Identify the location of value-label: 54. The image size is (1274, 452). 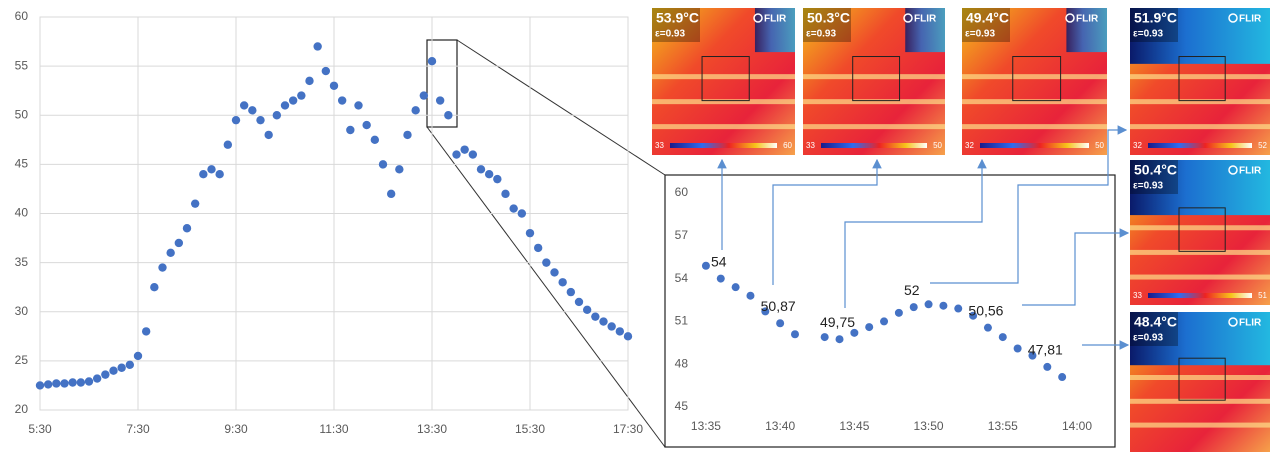
(719, 261).